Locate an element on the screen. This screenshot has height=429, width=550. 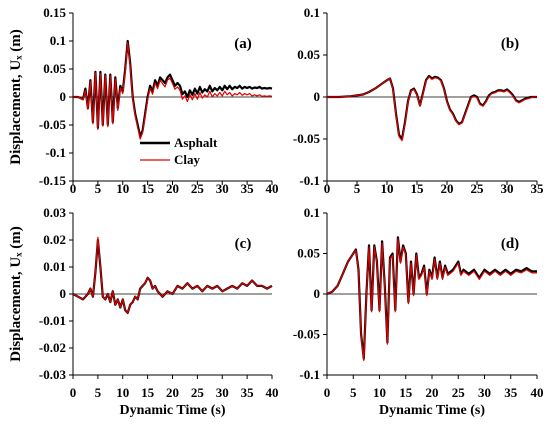
panel-label: (b) is located at coordinates (510, 44).